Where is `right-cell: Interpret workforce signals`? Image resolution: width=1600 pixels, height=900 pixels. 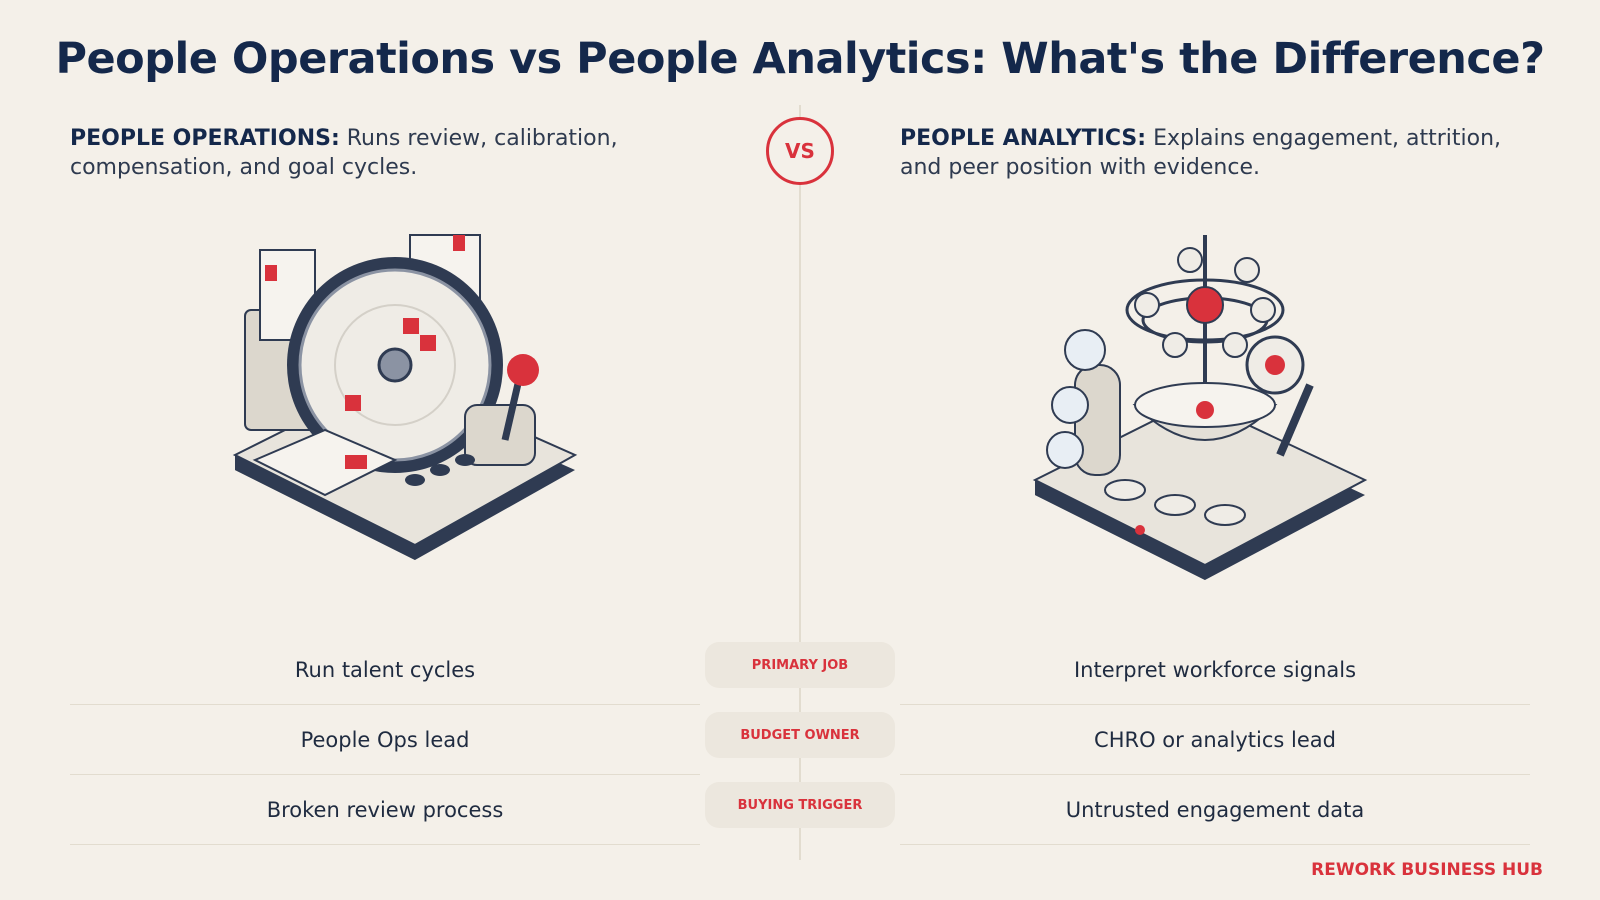
right-cell: Interpret workforce signals is located at coordinates (1215, 670).